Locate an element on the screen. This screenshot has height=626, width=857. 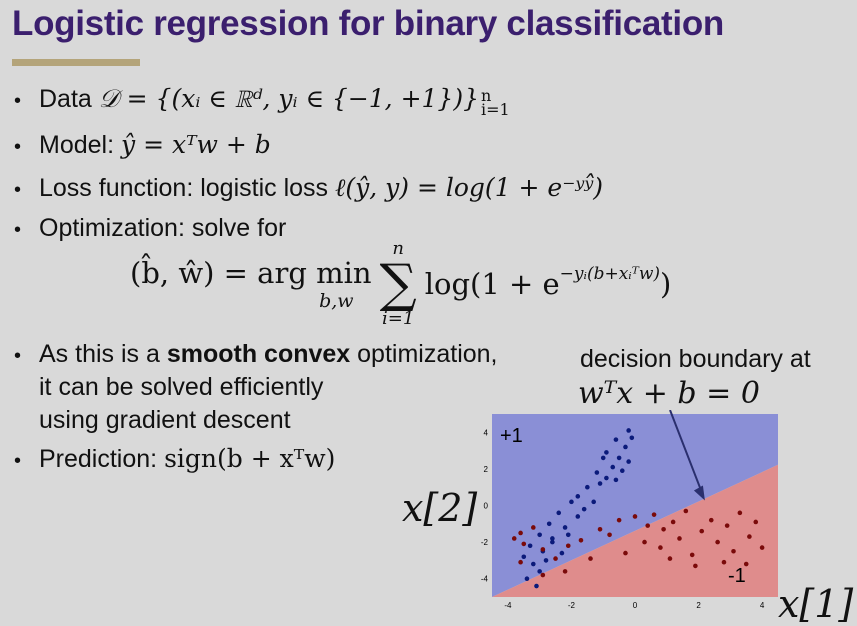
bullet-prediction: • Prediction: sign(b + xᵀw) is located at coordinates (174, 459).